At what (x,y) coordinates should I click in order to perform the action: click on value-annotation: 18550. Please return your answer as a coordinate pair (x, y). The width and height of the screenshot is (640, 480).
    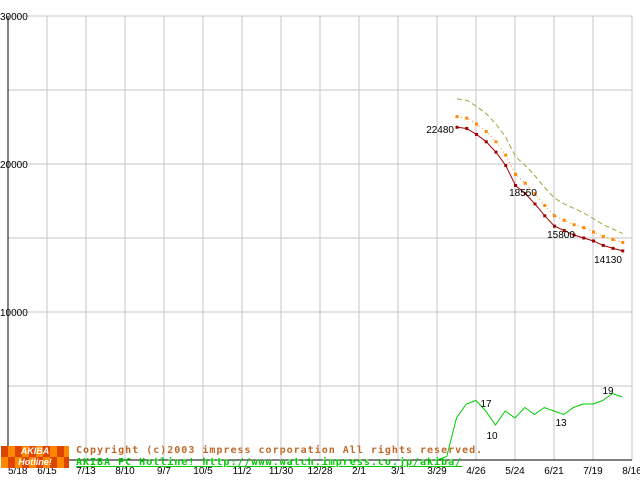
    Looking at the image, I should click on (523, 193).